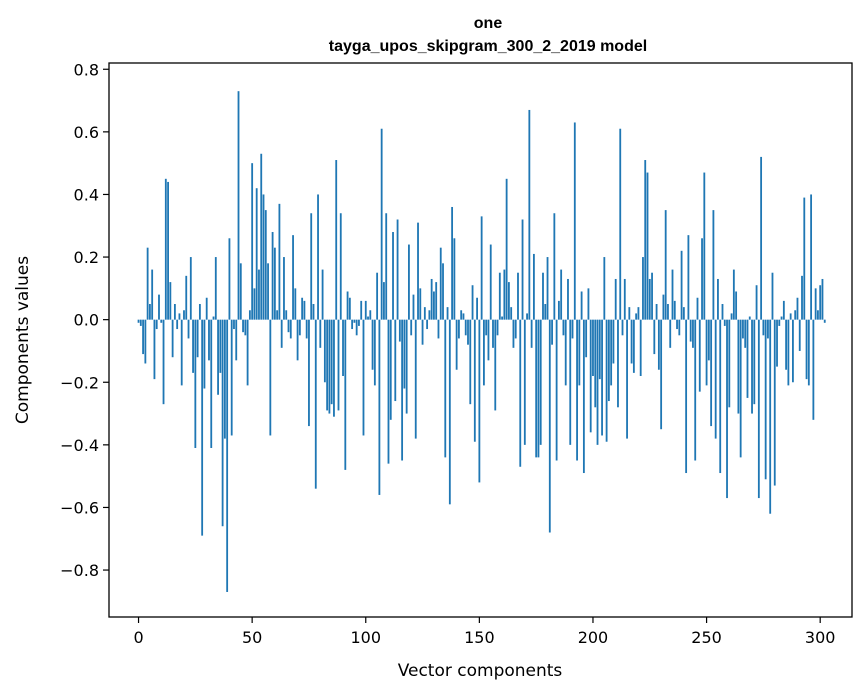  I want to click on x-axis-ticks: 0 50 100 150 200 250 300, so click(484, 632).